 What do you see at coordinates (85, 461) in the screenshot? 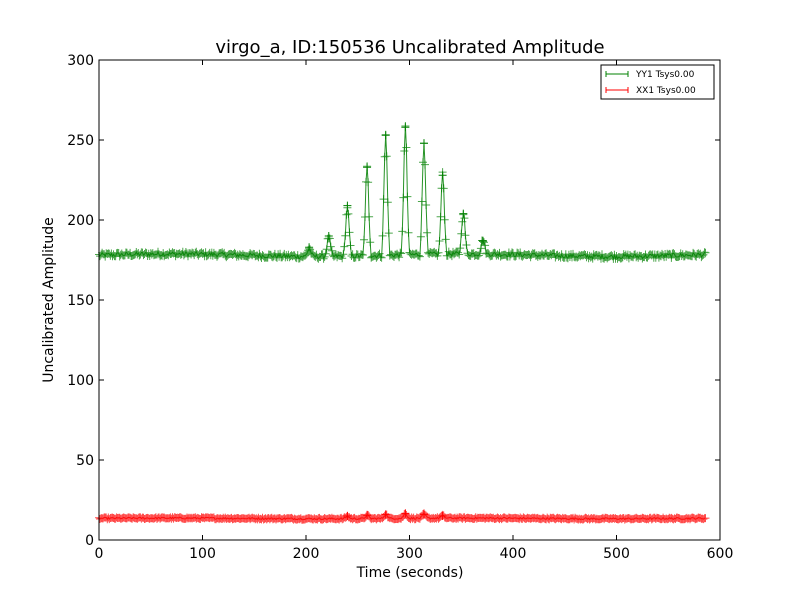
I see `y-tick-label: 50` at bounding box center [85, 461].